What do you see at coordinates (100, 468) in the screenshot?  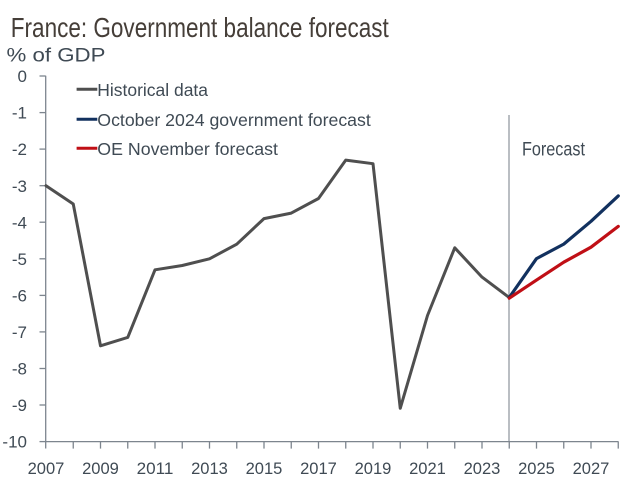 I see `svg-text: 2009` at bounding box center [100, 468].